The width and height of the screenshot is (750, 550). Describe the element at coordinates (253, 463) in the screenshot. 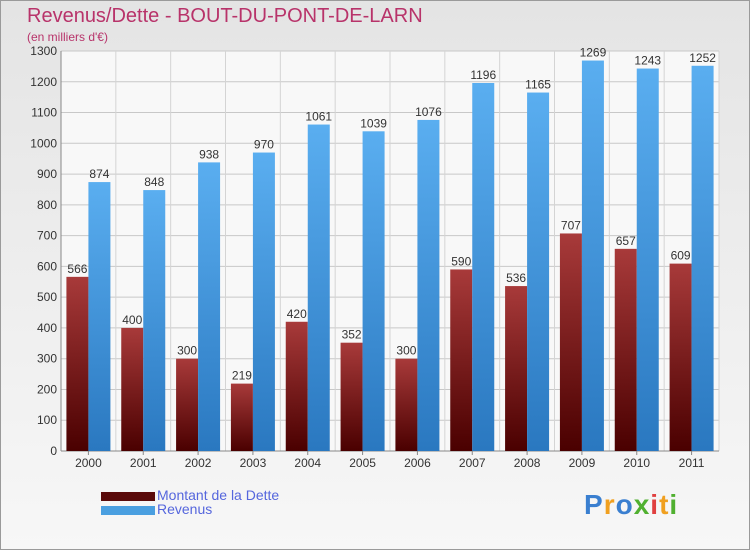

I see `x-tick-label: 2003` at that location.